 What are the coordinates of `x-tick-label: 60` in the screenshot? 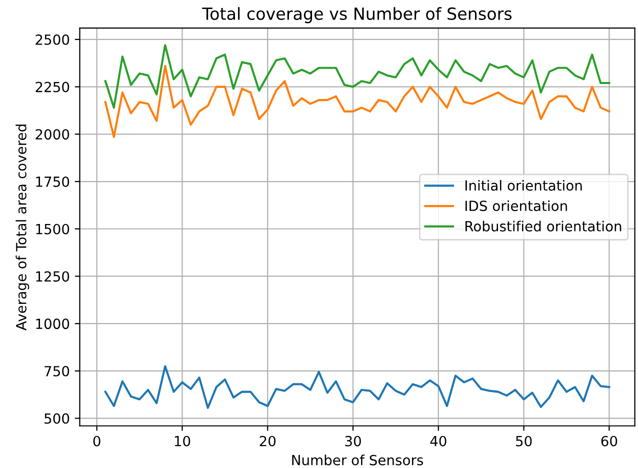 It's located at (609, 441).